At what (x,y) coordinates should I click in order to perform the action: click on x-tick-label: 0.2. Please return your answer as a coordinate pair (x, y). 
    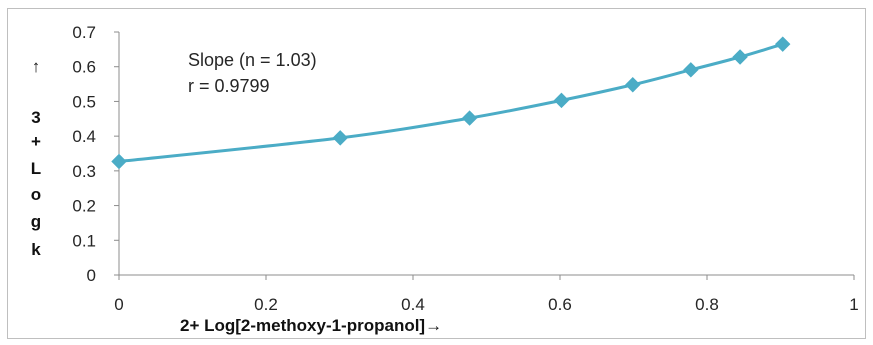
    Looking at the image, I should click on (266, 304).